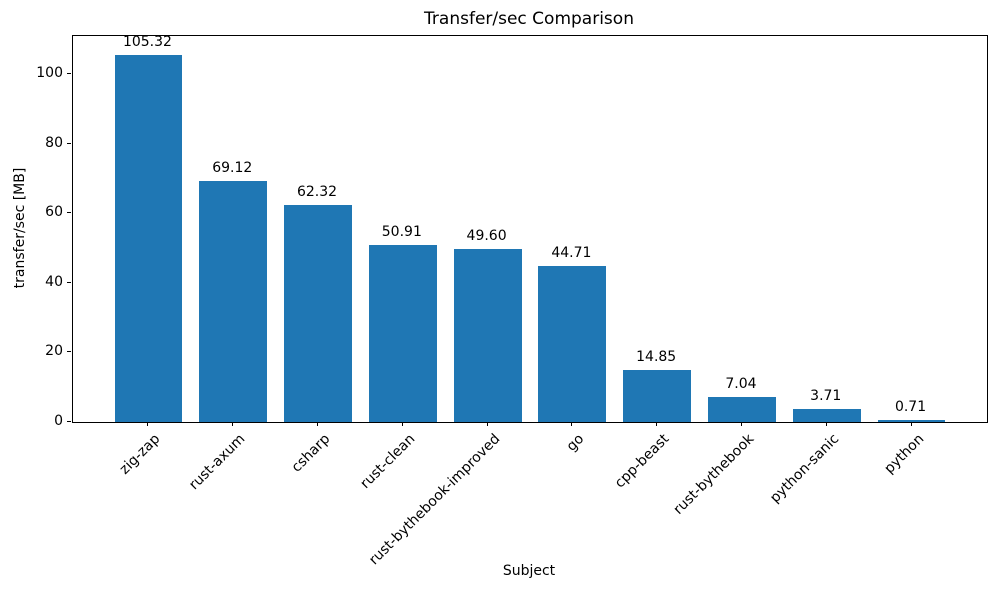  Describe the element at coordinates (529, 571) in the screenshot. I see `x-axis-label: Subject` at that location.